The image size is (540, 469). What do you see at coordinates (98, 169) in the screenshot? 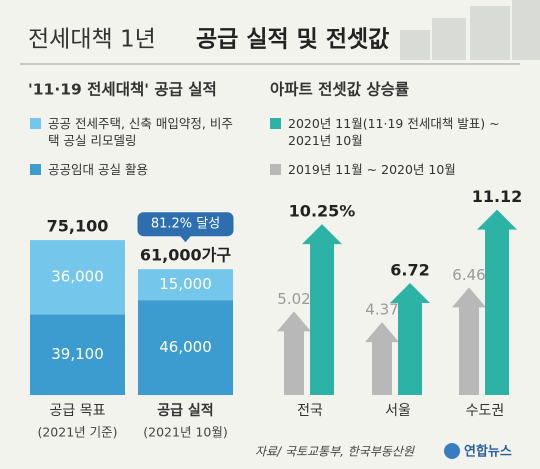
I see `legend-label: 공공임대 공실 활용` at bounding box center [98, 169].